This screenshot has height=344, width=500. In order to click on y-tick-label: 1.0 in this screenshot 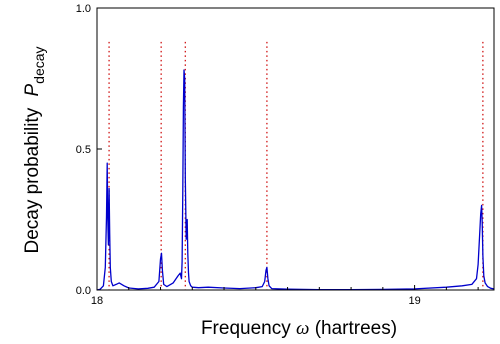, I will do `click(83, 9)`.